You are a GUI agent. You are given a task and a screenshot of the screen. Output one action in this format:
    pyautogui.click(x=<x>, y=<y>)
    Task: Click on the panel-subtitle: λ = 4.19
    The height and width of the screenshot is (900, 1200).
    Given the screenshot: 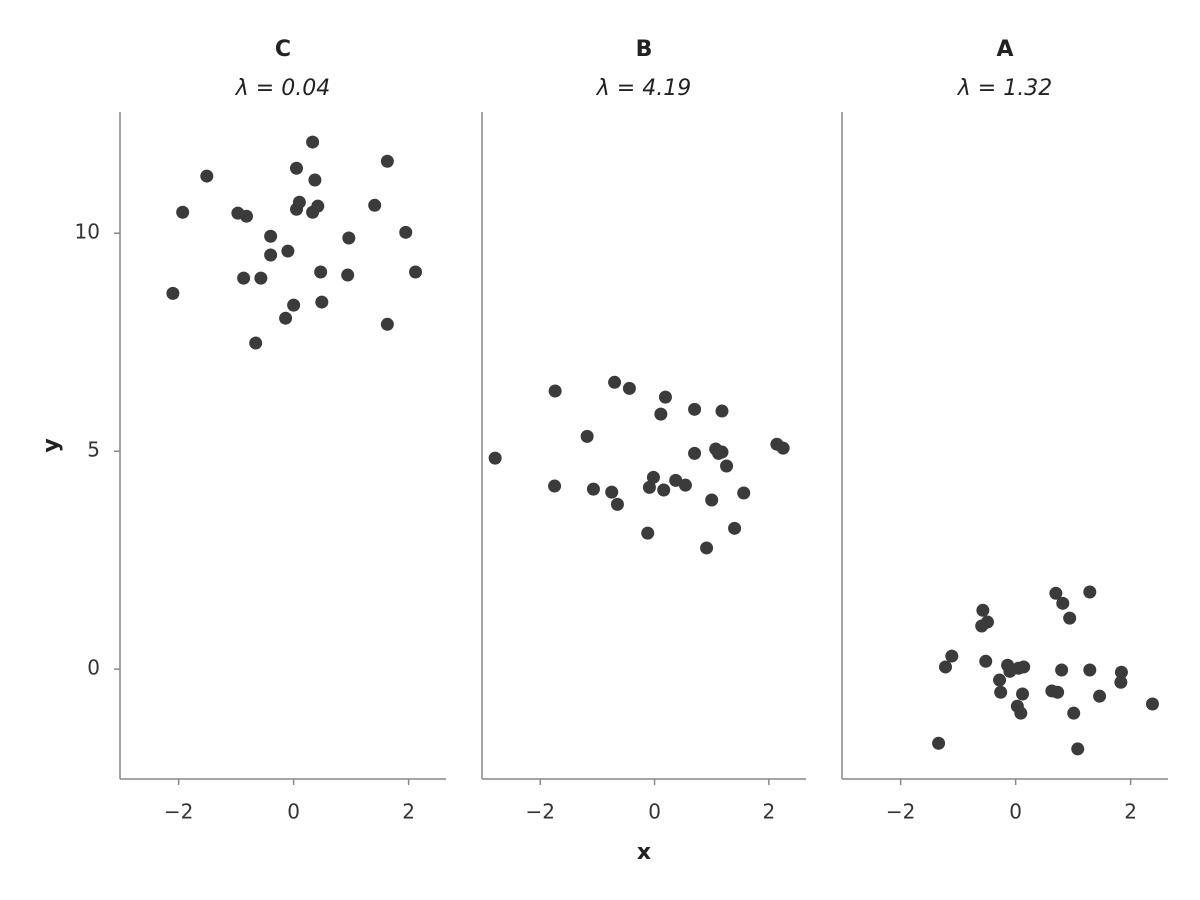 What is the action you would take?
    pyautogui.click(x=643, y=88)
    